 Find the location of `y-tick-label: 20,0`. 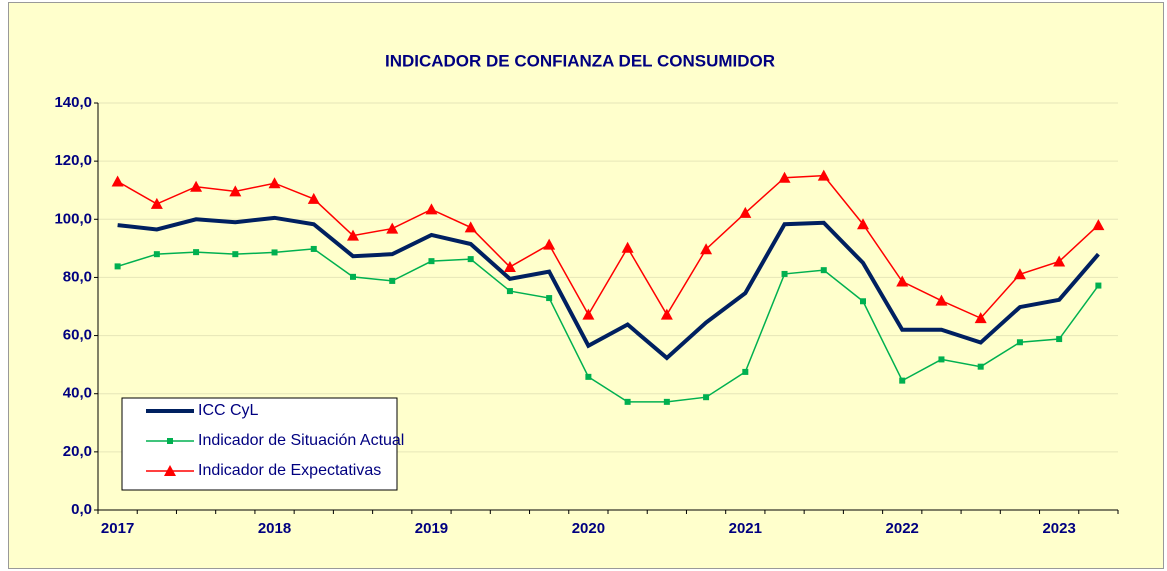

y-tick-label: 20,0 is located at coordinates (77, 451).